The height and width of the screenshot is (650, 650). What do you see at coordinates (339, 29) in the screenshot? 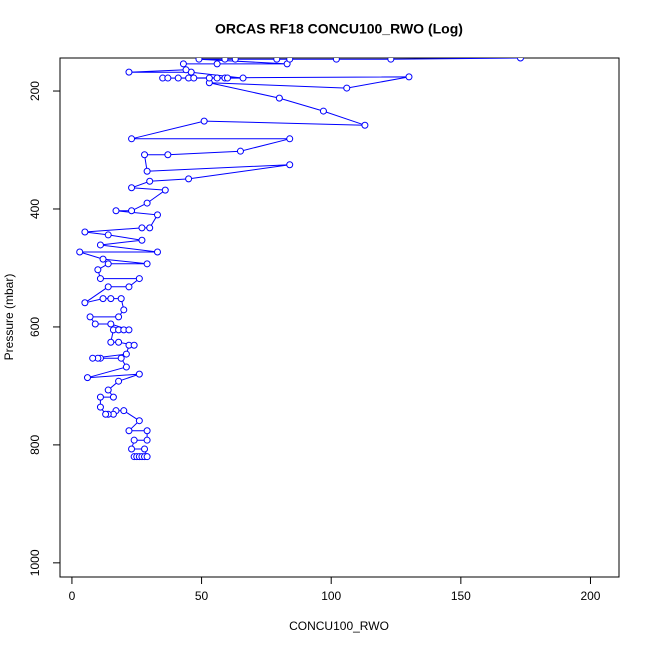
I see `chart-title: ORCAS RF18 CONCU100_RWO (Log)` at bounding box center [339, 29].